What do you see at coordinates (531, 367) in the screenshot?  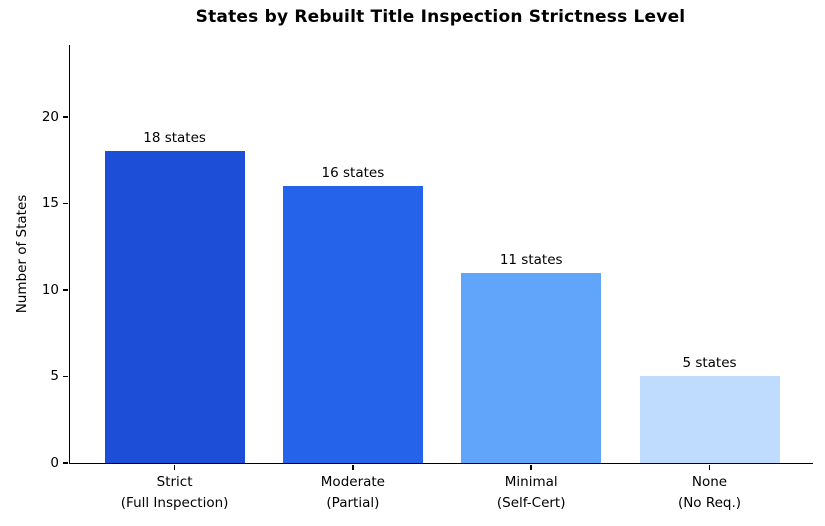 I see `bar-minimal` at bounding box center [531, 367].